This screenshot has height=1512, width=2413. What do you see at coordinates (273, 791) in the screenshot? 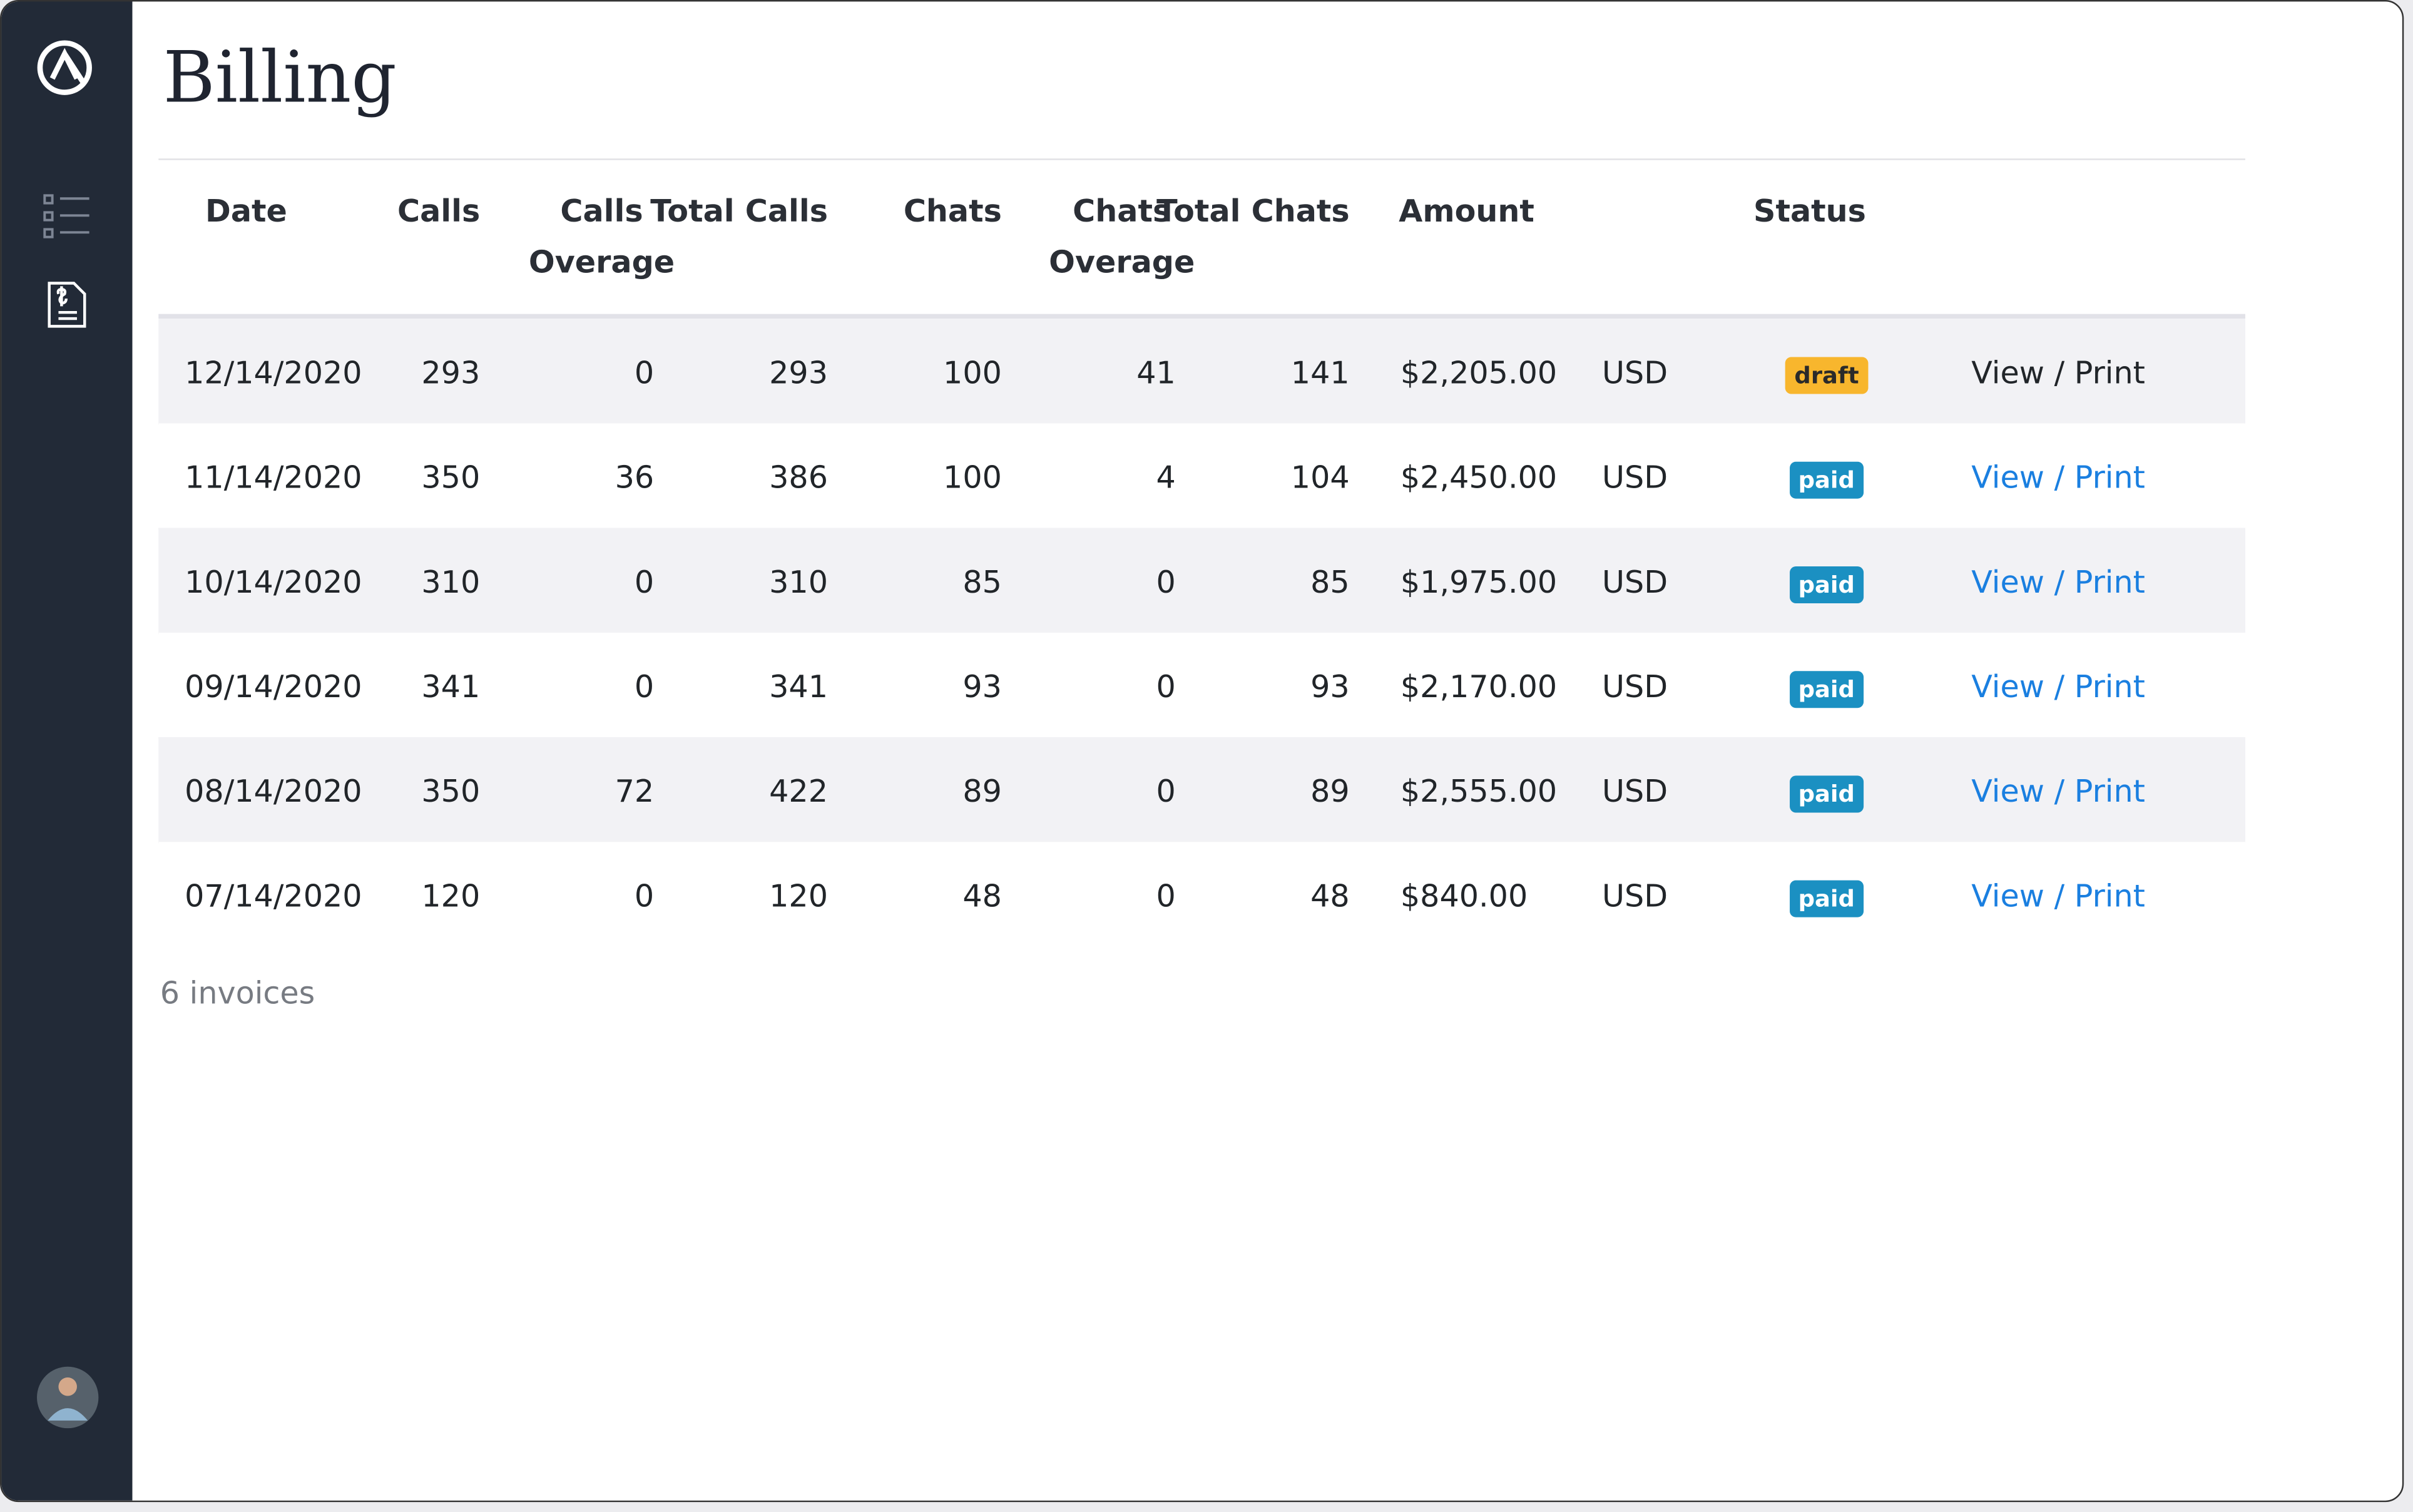
I see `cell: 08/14/2020` at bounding box center [273, 791].